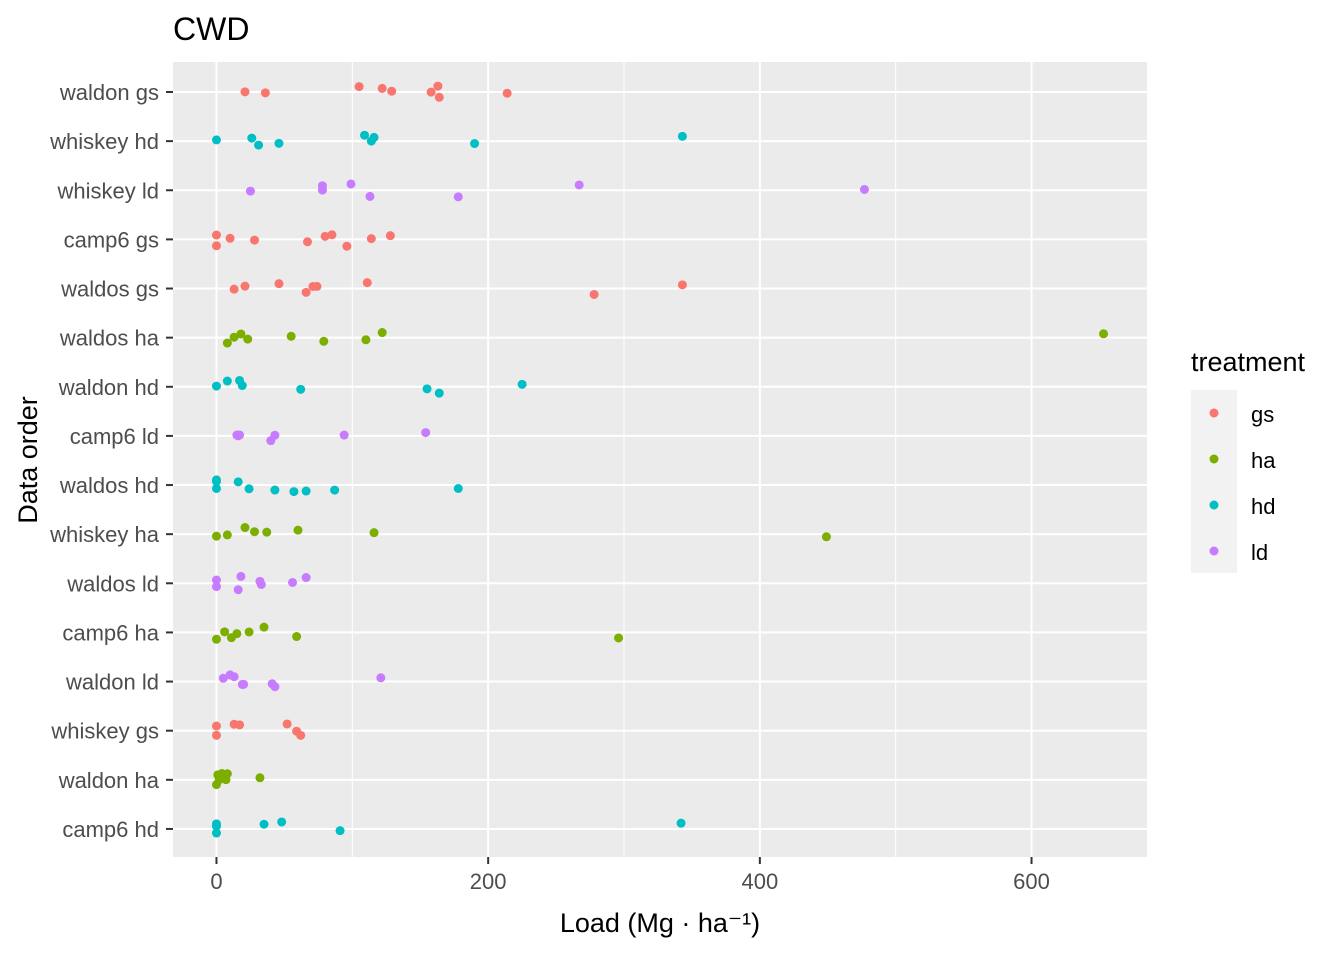 The height and width of the screenshot is (960, 1344). Describe the element at coordinates (28, 460) in the screenshot. I see `y-axis-title: Data order` at that location.